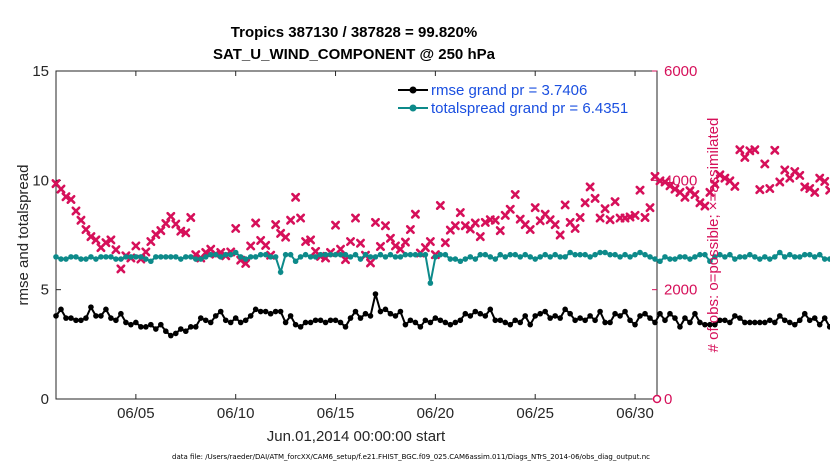  What do you see at coordinates (413, 90) in the screenshot?
I see `legend-rmse-marker` at bounding box center [413, 90].